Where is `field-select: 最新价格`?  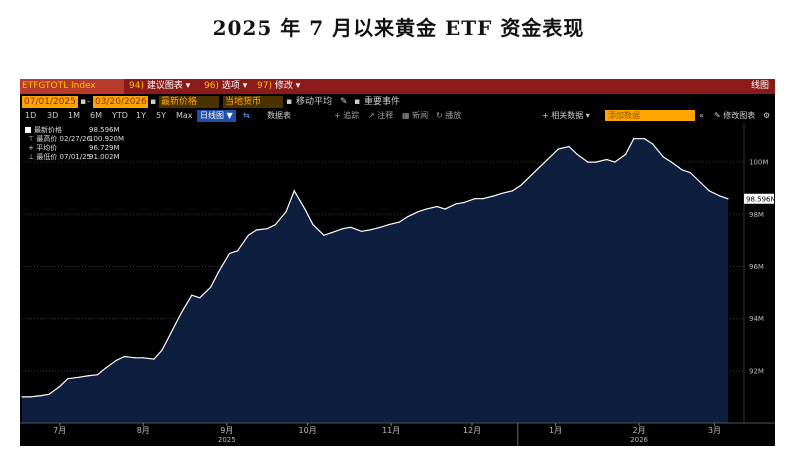 field-select: 最新价格 is located at coordinates (189, 102).